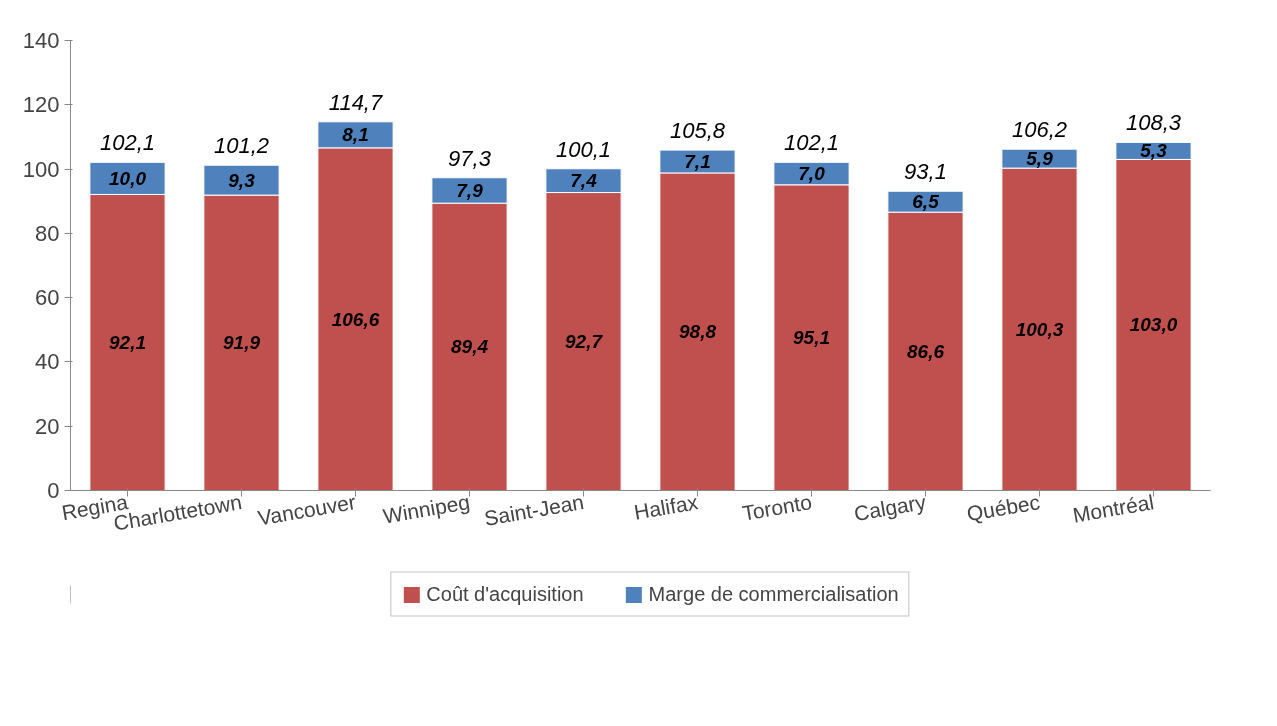 This screenshot has height=726, width=1277. What do you see at coordinates (242, 343) in the screenshot?
I see `data-label: 91,9` at bounding box center [242, 343].